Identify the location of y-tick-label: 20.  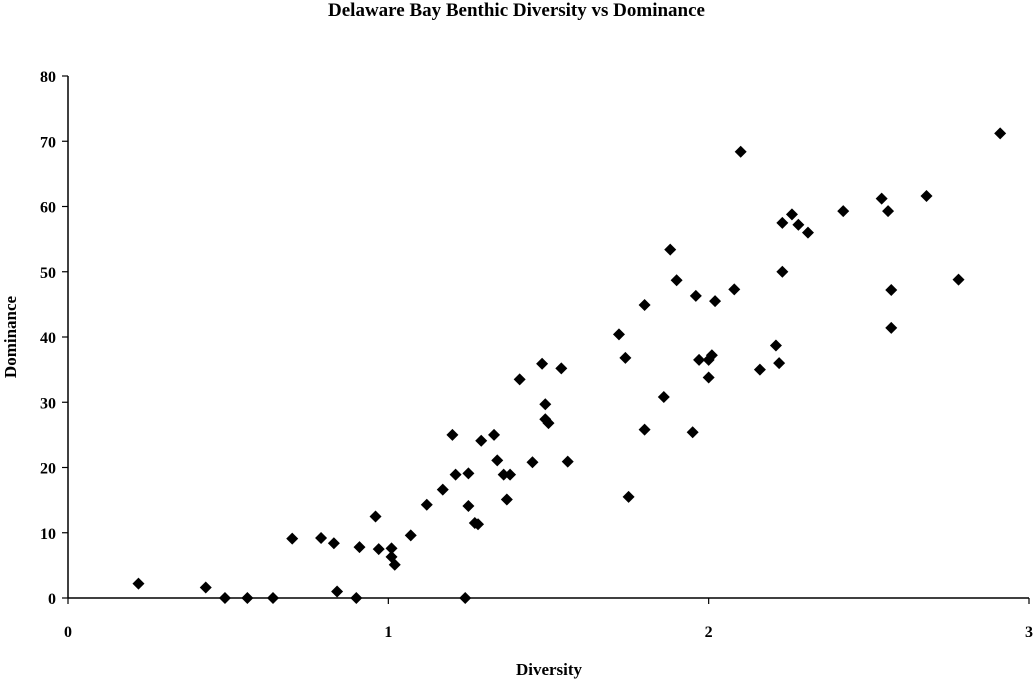
(48, 469).